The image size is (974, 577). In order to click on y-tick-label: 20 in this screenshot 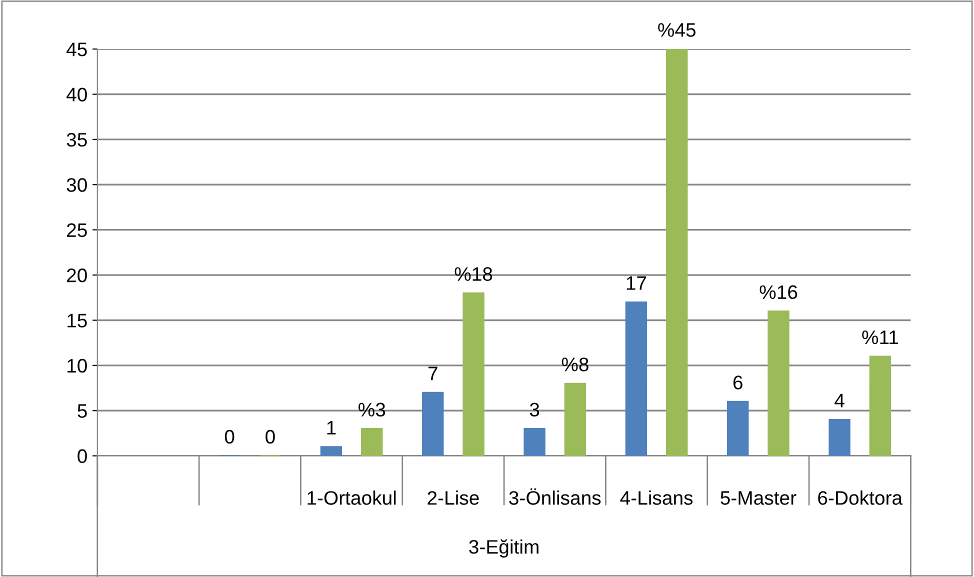, I will do `click(77, 275)`.